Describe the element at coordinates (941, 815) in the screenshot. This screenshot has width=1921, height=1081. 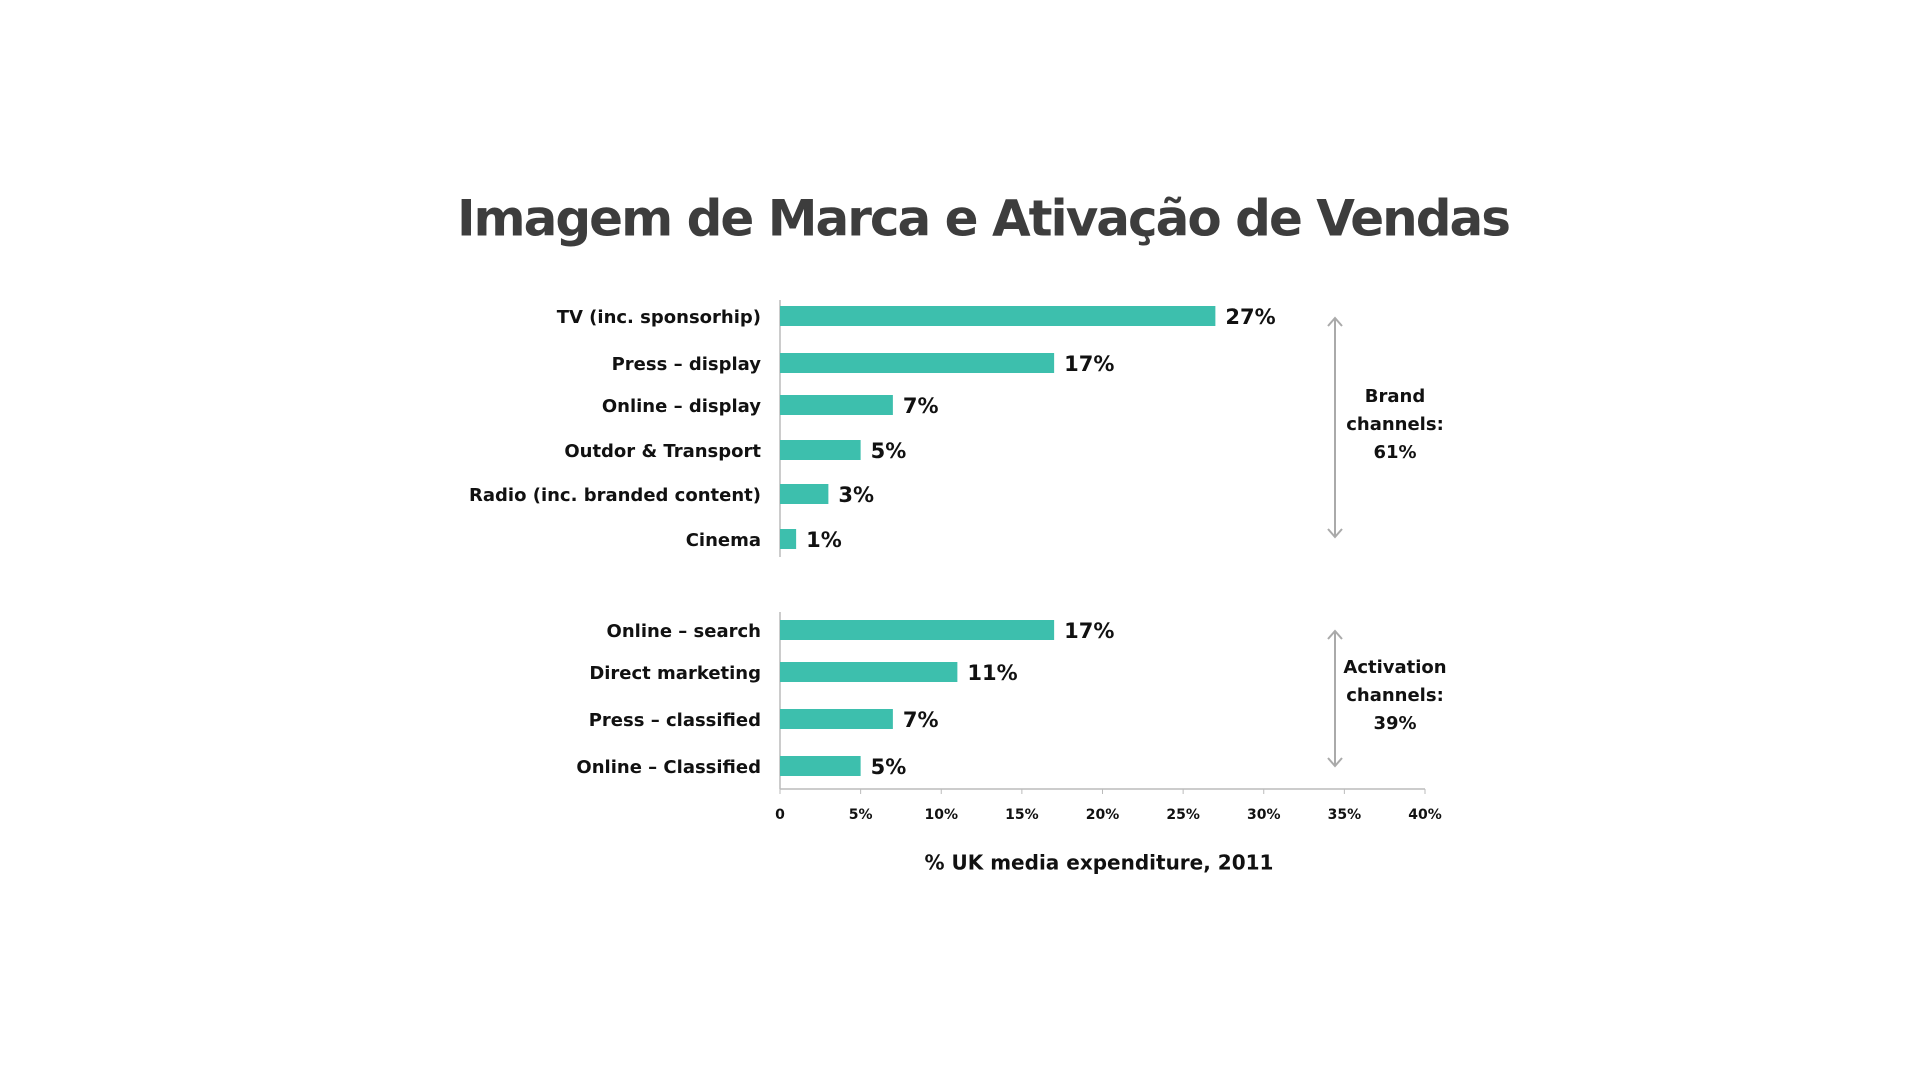
I see `x-tick-label: 10%` at that location.